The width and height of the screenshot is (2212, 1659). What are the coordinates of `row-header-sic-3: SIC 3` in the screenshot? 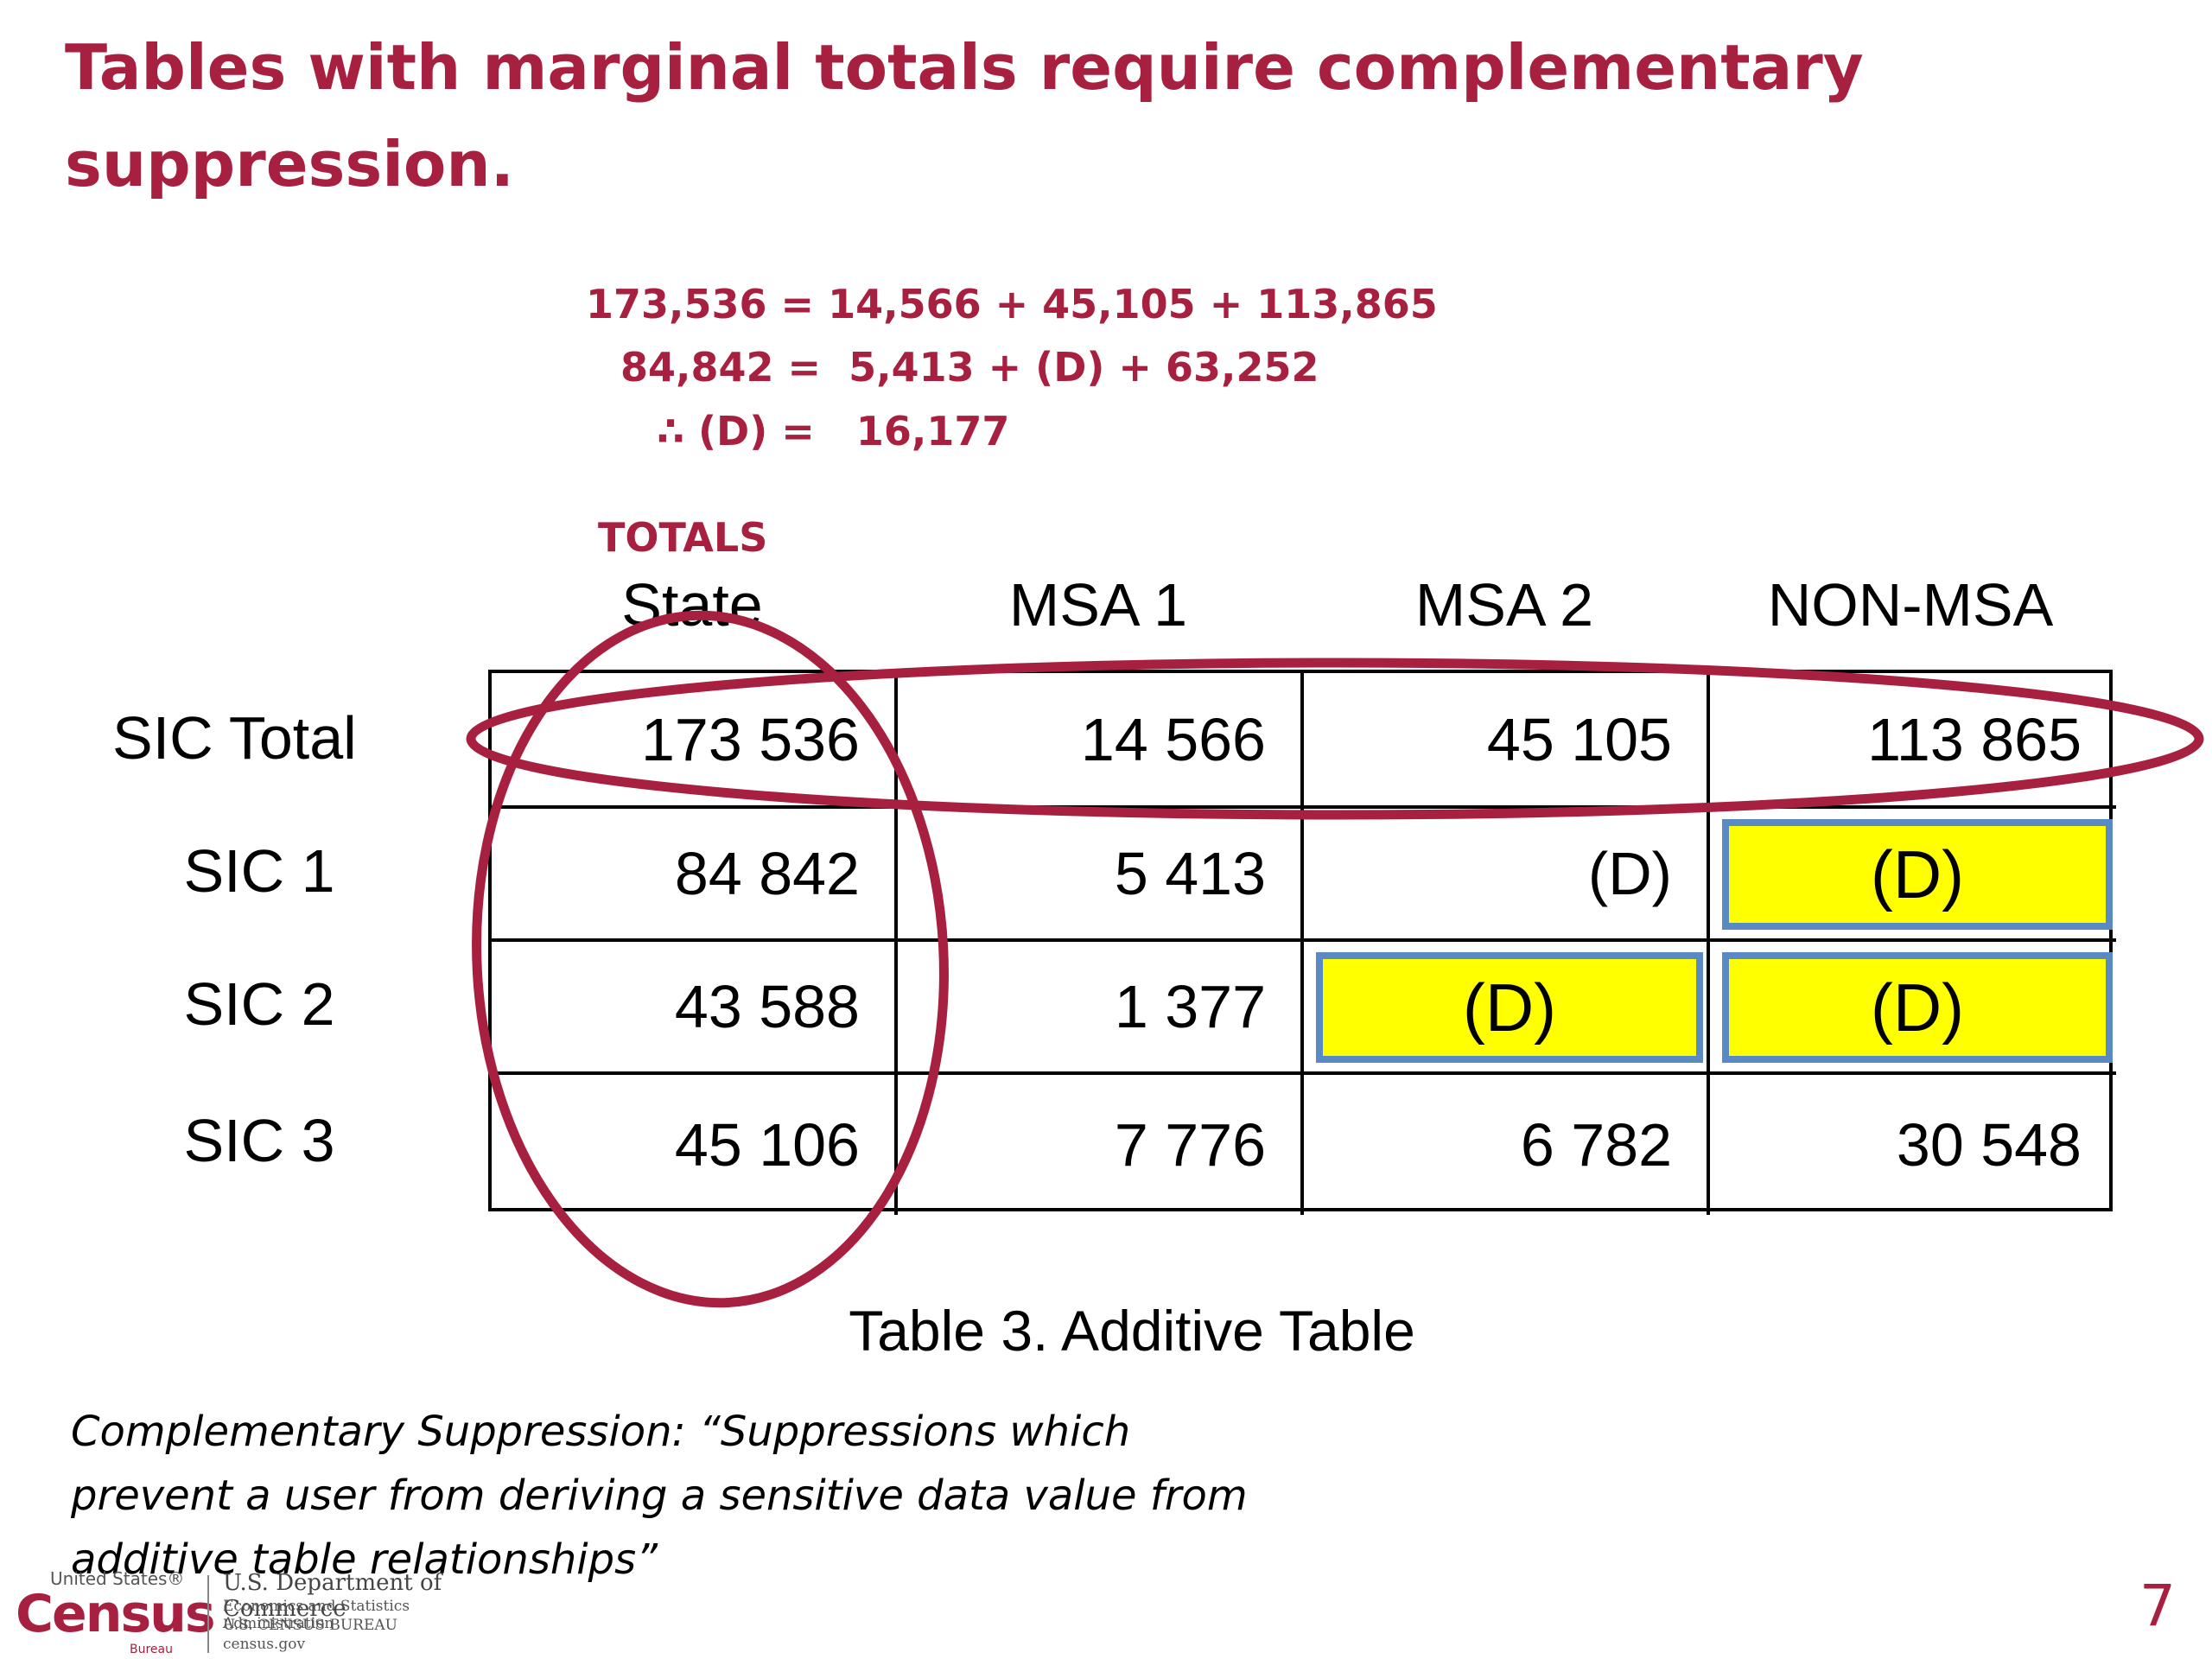 It's located at (259, 1140).